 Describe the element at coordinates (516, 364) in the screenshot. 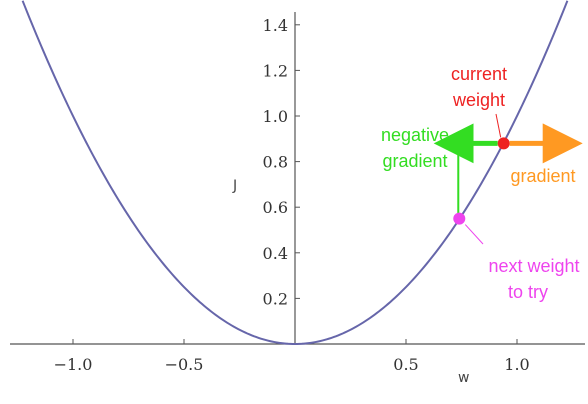

I see `x-tick-label: 1.0` at that location.